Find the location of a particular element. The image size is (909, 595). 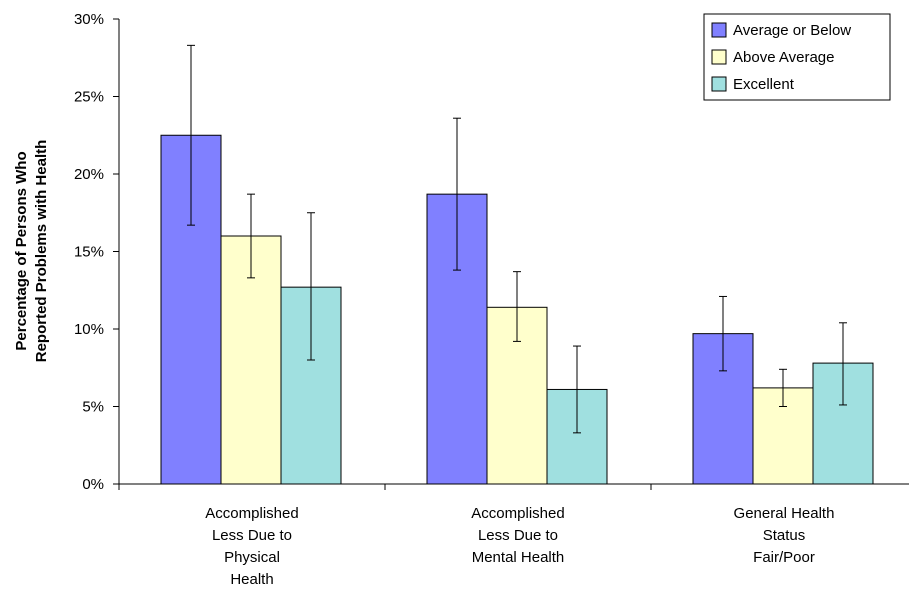

x-category-label: Accomplished Less Due to Physical Health is located at coordinates (251, 546).